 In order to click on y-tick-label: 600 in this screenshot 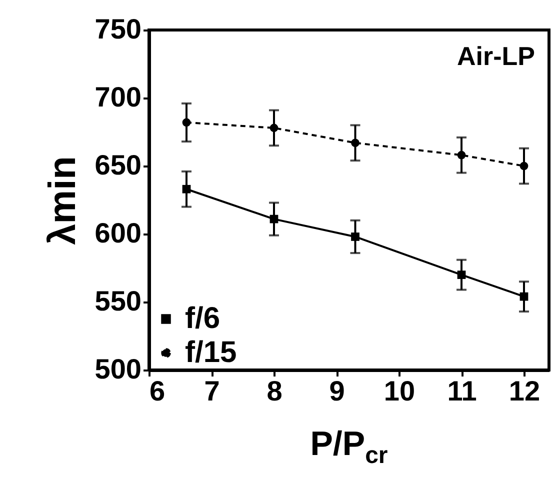, I will do `click(118, 233)`.